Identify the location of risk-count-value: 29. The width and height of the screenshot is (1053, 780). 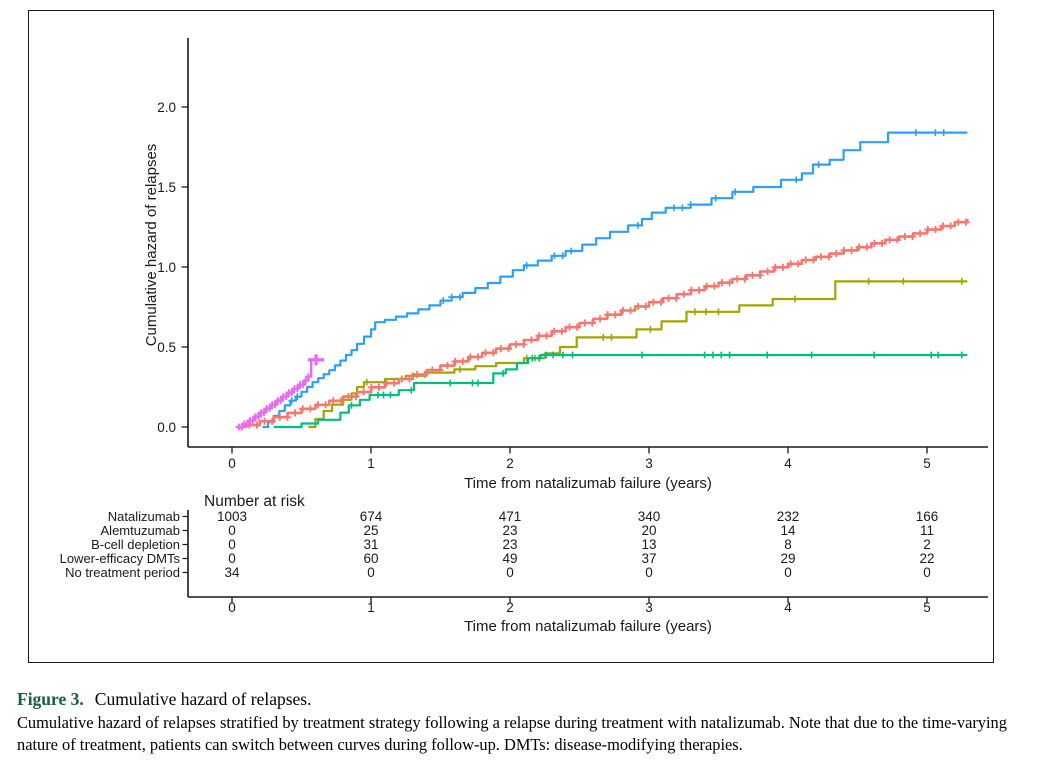
(787, 558).